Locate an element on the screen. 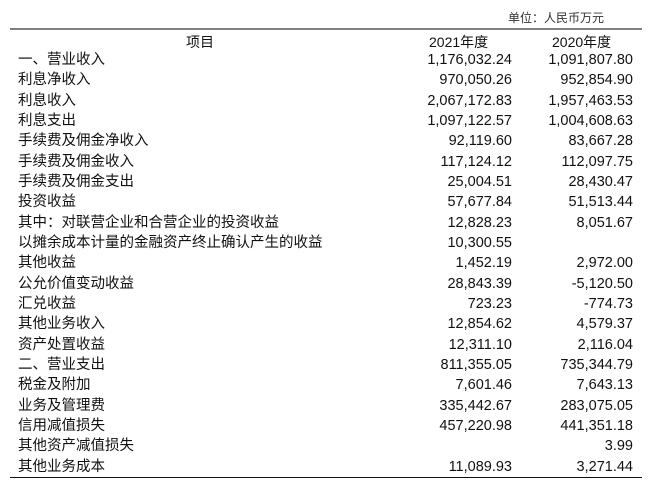  bottom-rule is located at coordinates (326, 477).